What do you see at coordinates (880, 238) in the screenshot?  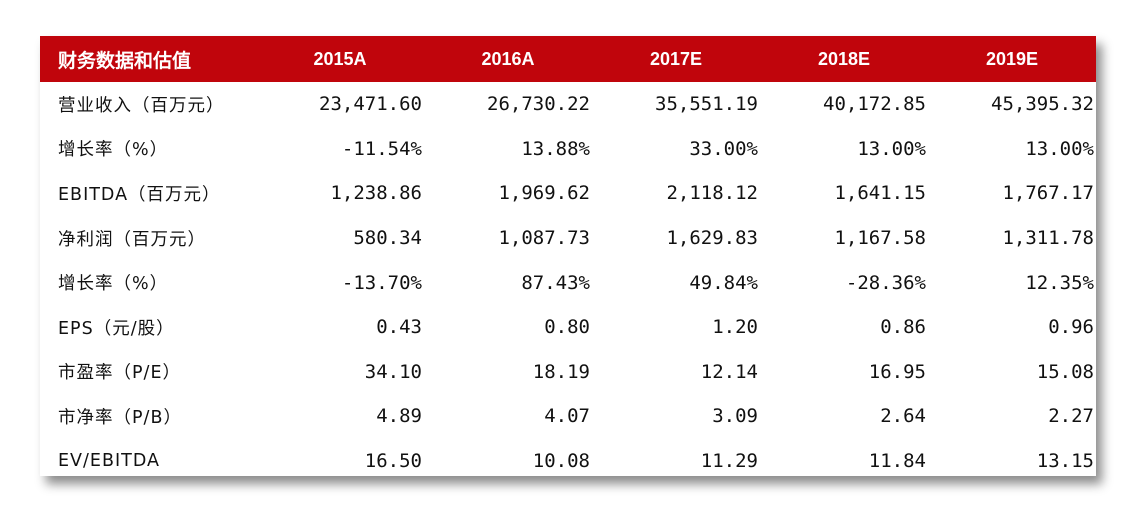 I see `table-cell: 1,167.58` at bounding box center [880, 238].